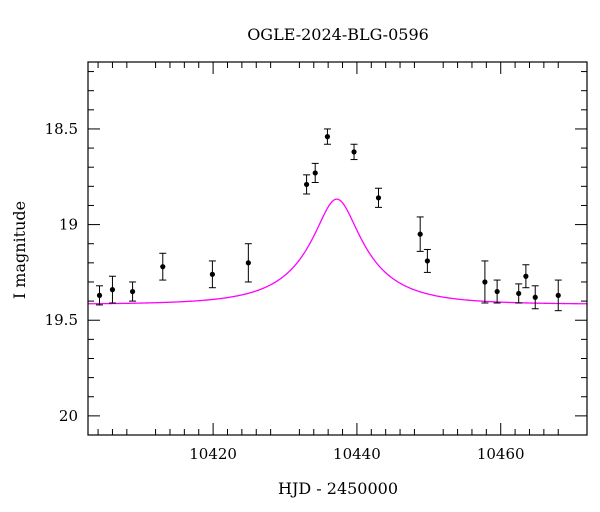  What do you see at coordinates (338, 34) in the screenshot?
I see `chart-title: OGLE-2024-BLG-0596` at bounding box center [338, 34].